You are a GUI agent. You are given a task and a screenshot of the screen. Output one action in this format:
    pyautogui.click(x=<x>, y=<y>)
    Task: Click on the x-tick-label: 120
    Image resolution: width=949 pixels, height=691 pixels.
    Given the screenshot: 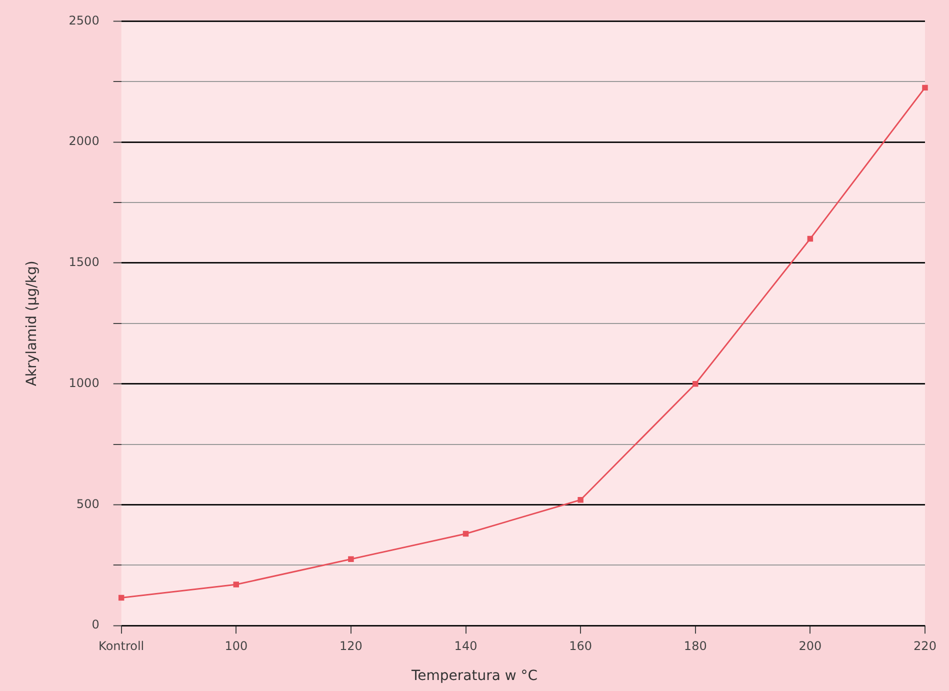 What is the action you would take?
    pyautogui.click(x=351, y=645)
    